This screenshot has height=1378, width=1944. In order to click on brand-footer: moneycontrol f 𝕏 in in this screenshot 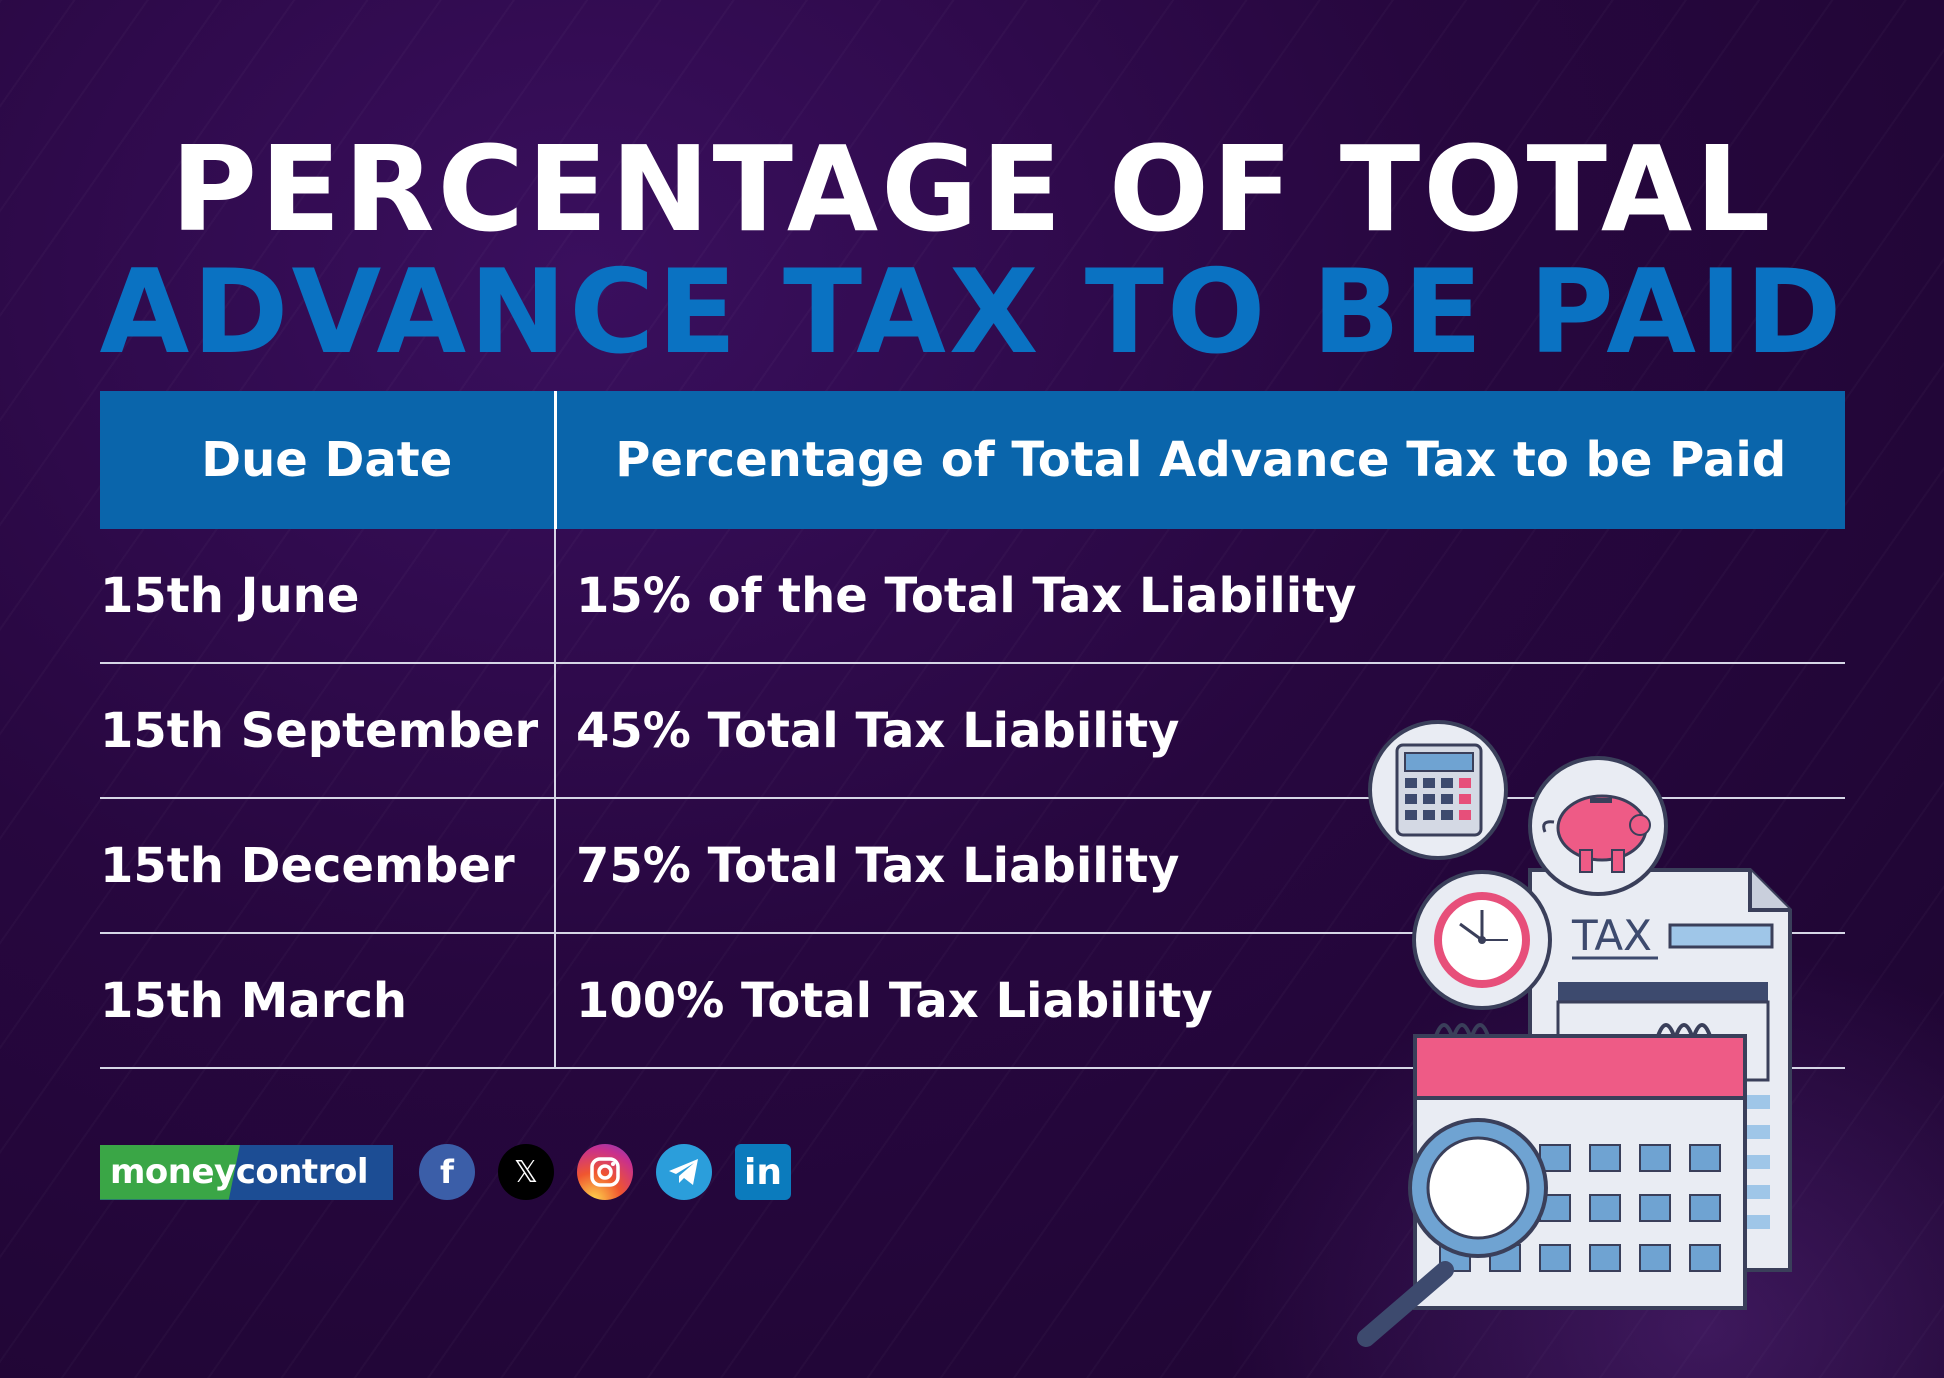, I will do `click(457, 1172)`.